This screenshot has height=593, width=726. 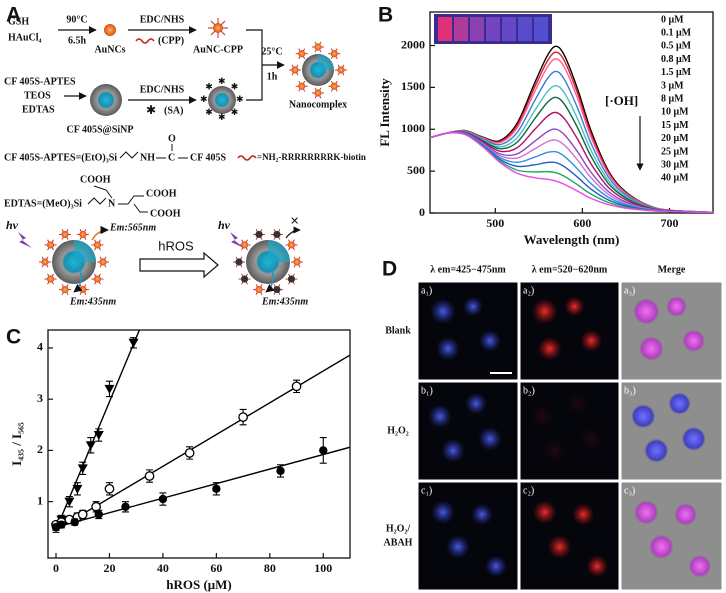 What do you see at coordinates (37, 95) in the screenshot?
I see `reactant: TEOS` at bounding box center [37, 95].